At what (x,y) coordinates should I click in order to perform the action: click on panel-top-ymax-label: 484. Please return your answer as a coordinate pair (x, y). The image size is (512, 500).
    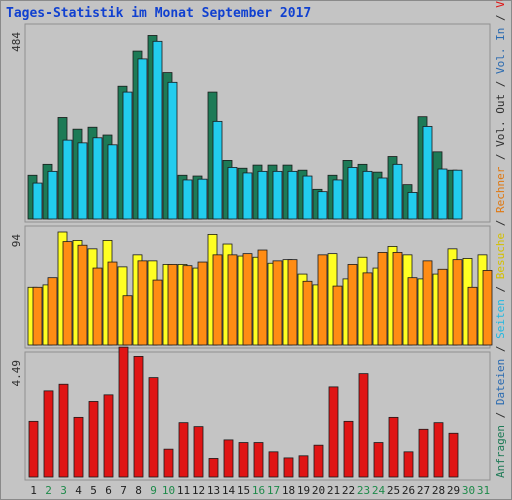
    Looking at the image, I should click on (16, 42).